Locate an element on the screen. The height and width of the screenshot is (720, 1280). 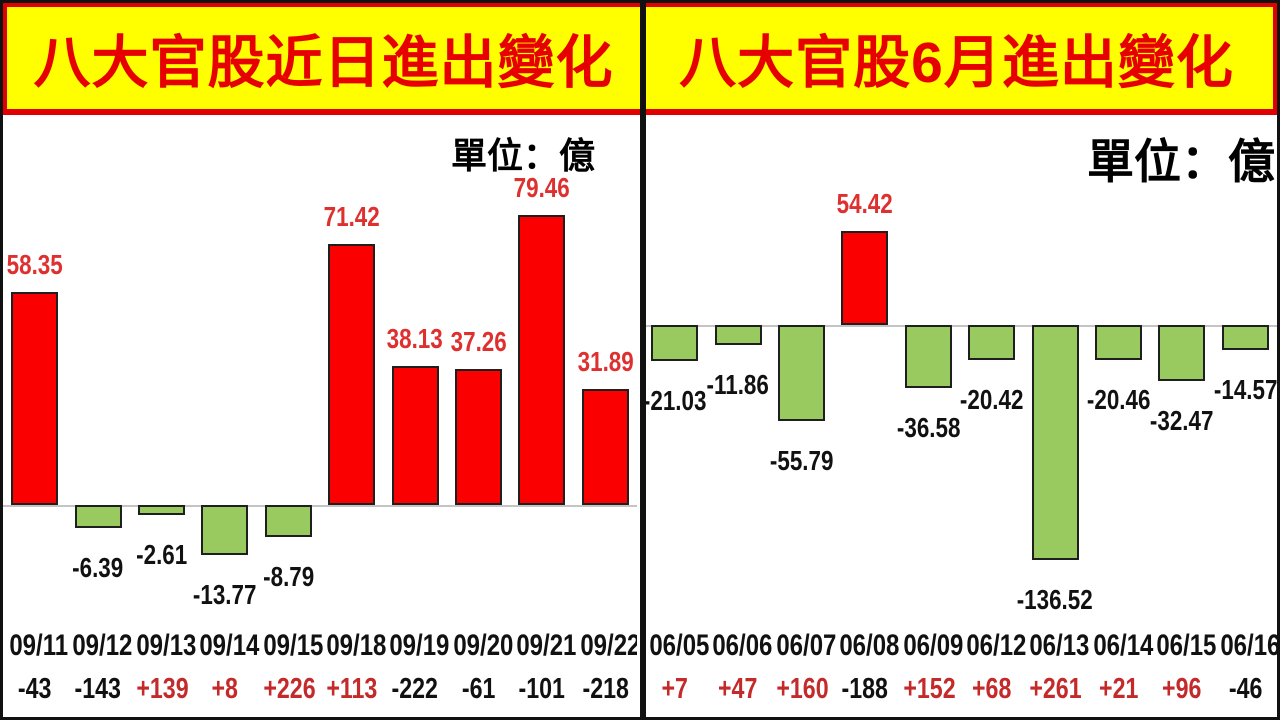
x-axis-date-label: 06/06 is located at coordinates (742, 645).